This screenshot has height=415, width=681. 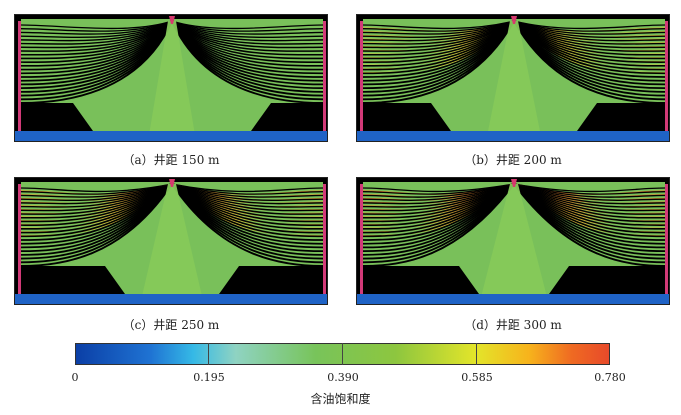 What do you see at coordinates (477, 377) in the screenshot?
I see `colorbar-label-3: 0.585` at bounding box center [477, 377].